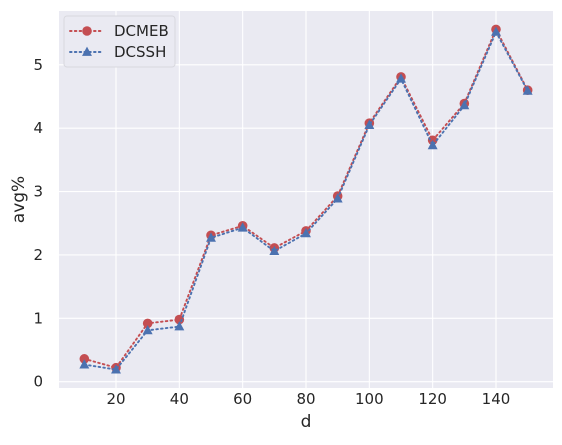 The height and width of the screenshot is (445, 562). Describe the element at coordinates (38, 65) in the screenshot. I see `y-tick-5: 5` at that location.